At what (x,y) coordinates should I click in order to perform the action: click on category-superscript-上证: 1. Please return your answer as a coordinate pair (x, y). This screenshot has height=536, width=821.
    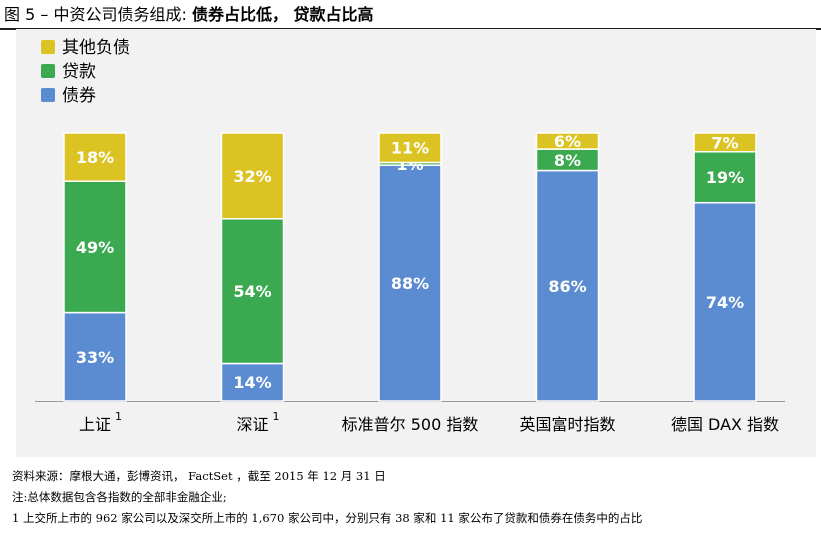
    Looking at the image, I should click on (118, 416).